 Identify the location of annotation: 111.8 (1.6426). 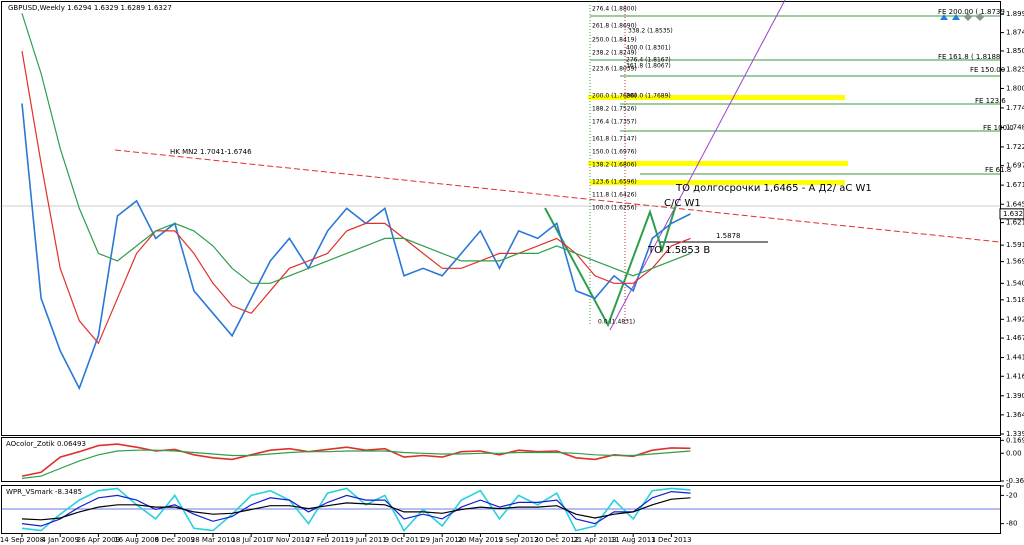
(614, 195).